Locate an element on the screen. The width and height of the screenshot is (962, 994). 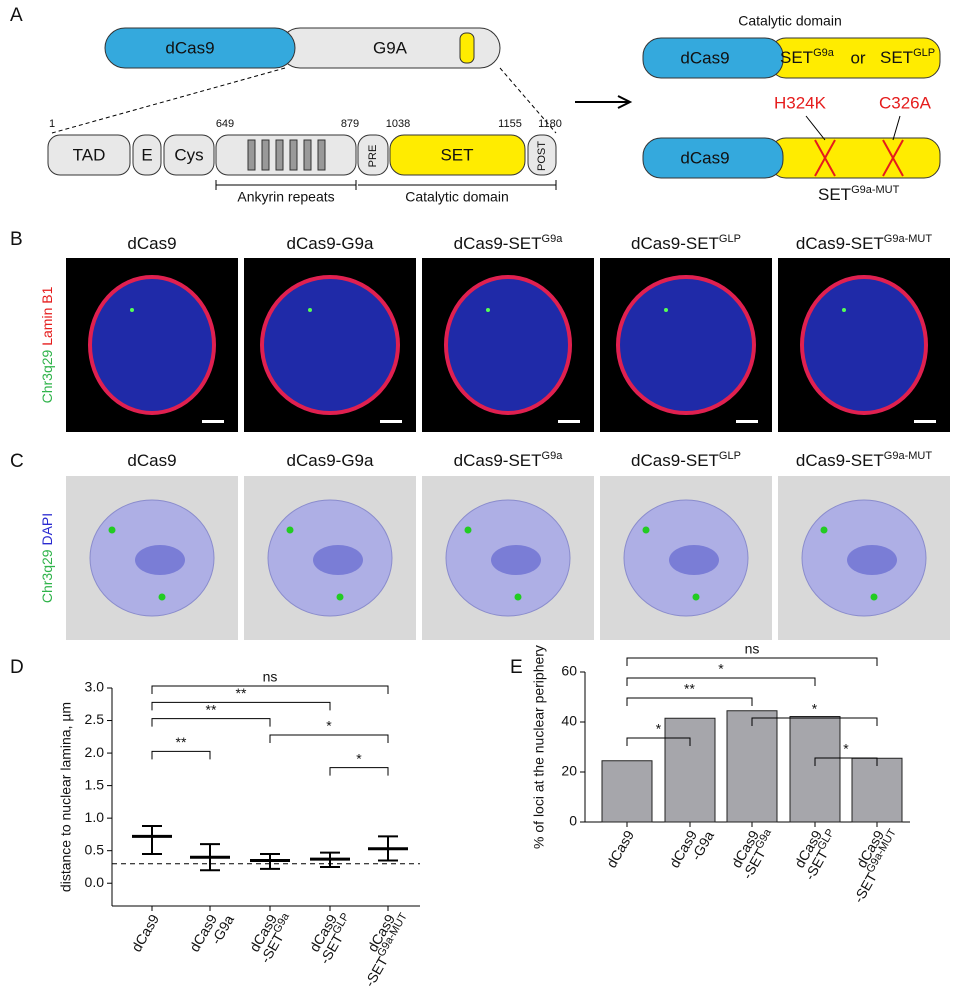
panel-label: D is located at coordinates (17, 667).